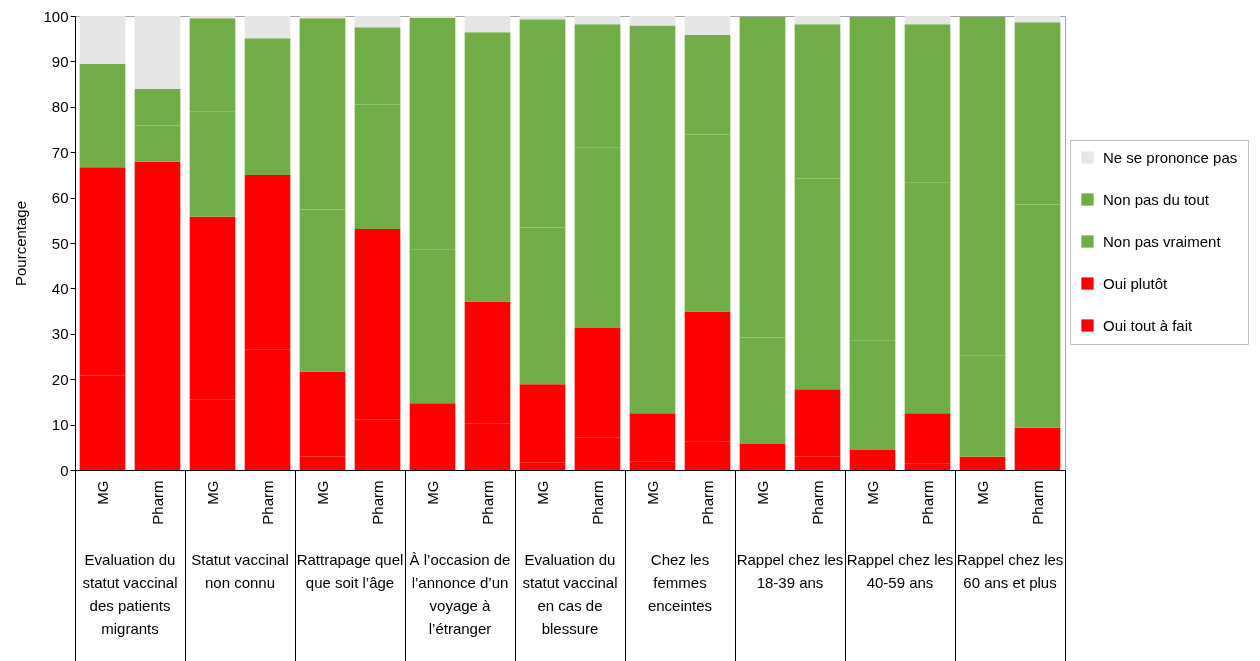  I want to click on y-tick-label: 100, so click(56, 16).